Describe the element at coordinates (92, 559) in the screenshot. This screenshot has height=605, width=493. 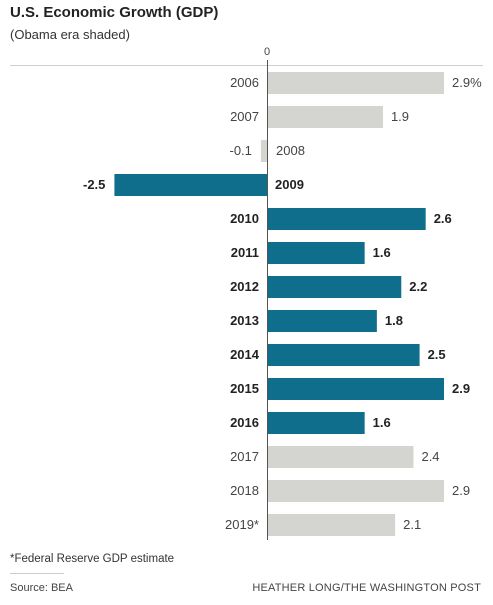
I see `footnote: *Federal Reserve GDP estimate` at that location.